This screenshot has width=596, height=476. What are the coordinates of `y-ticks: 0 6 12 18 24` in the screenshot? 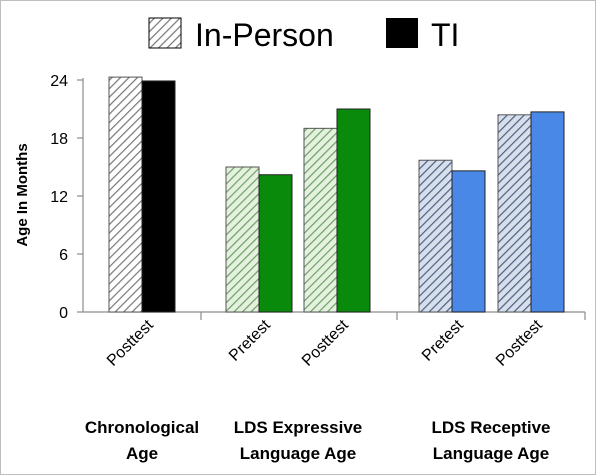 It's located at (66, 197).